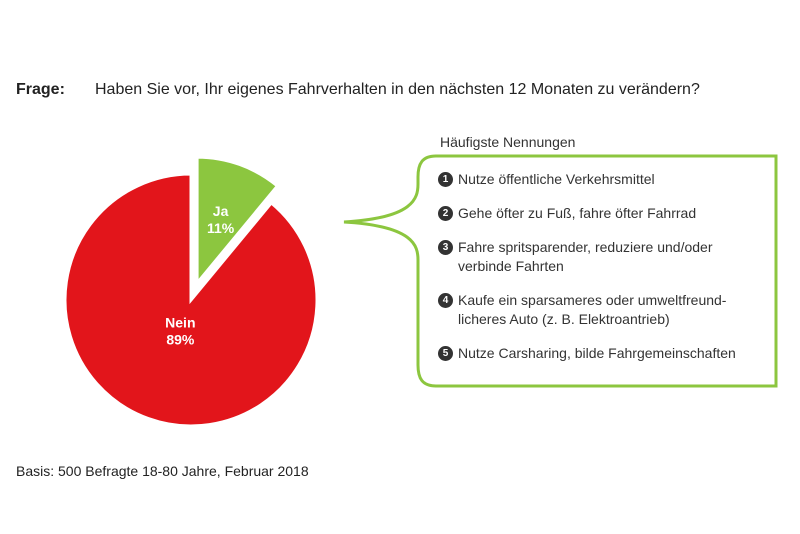  What do you see at coordinates (511, 266) in the screenshot?
I see `answer-text: verbinde Fahrten` at bounding box center [511, 266].